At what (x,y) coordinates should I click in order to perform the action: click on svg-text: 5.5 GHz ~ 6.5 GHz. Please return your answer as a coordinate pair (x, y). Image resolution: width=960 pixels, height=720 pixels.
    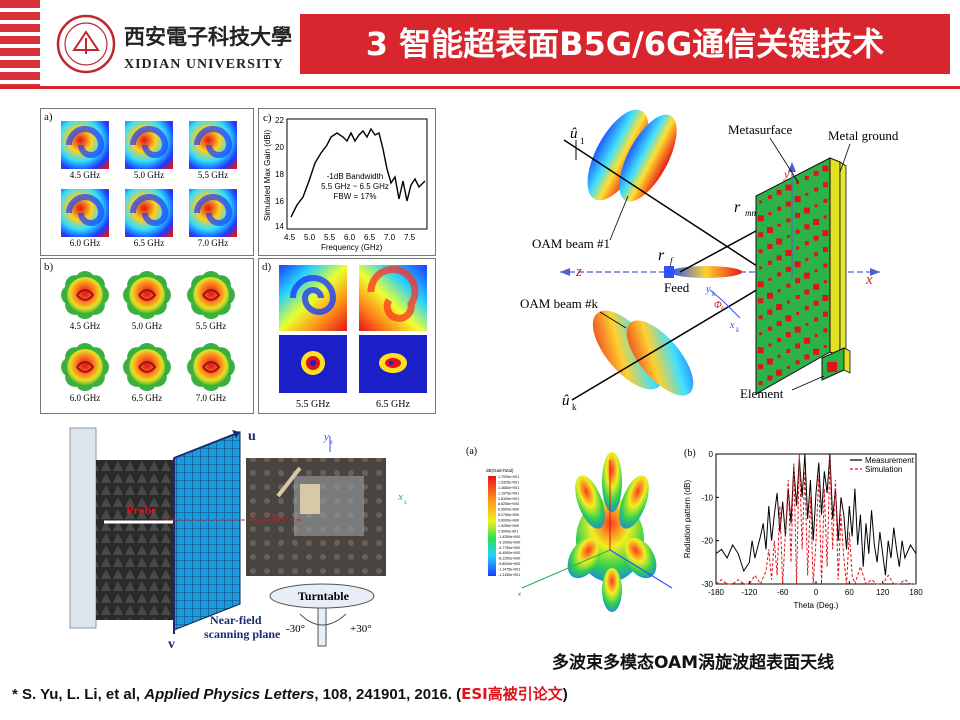
    Looking at the image, I should click on (355, 186).